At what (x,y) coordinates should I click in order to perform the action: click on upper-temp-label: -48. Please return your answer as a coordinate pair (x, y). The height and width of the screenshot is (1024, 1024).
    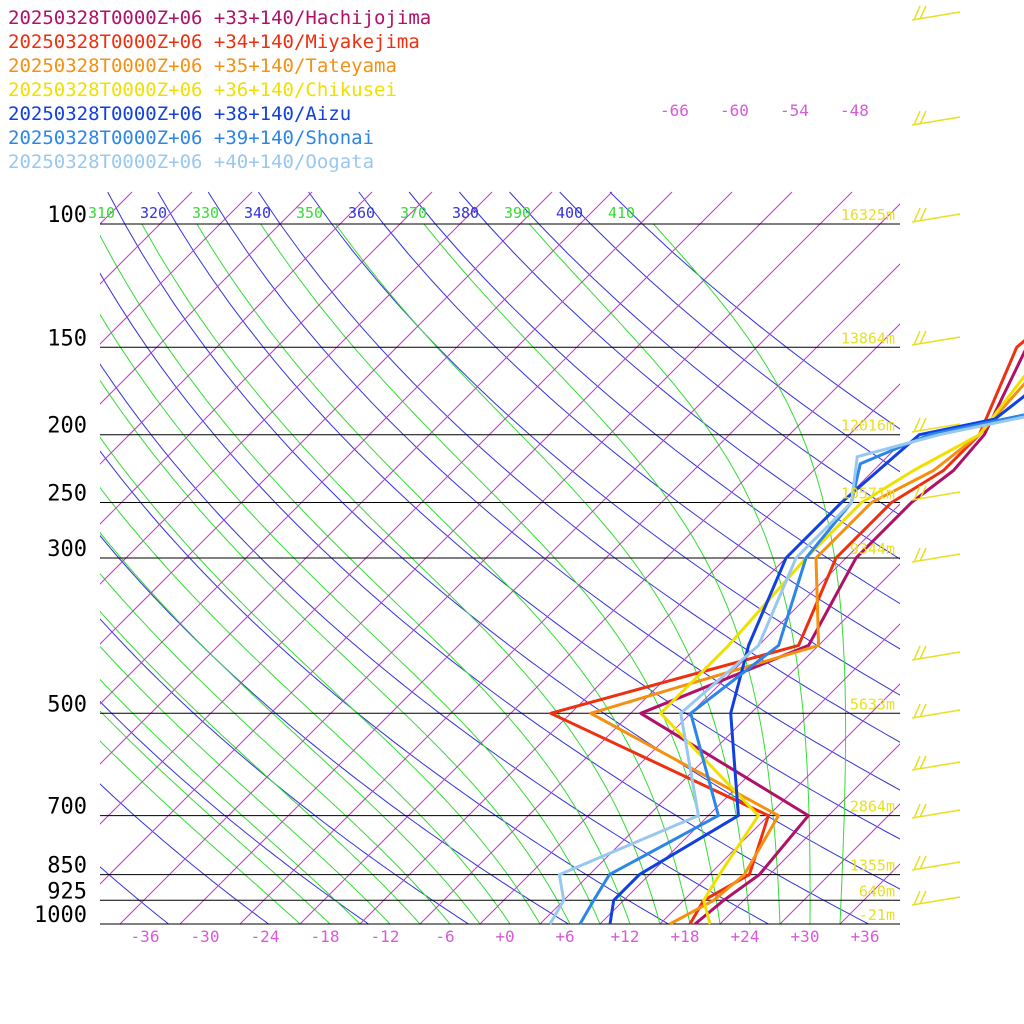
    Looking at the image, I should click on (854, 110).